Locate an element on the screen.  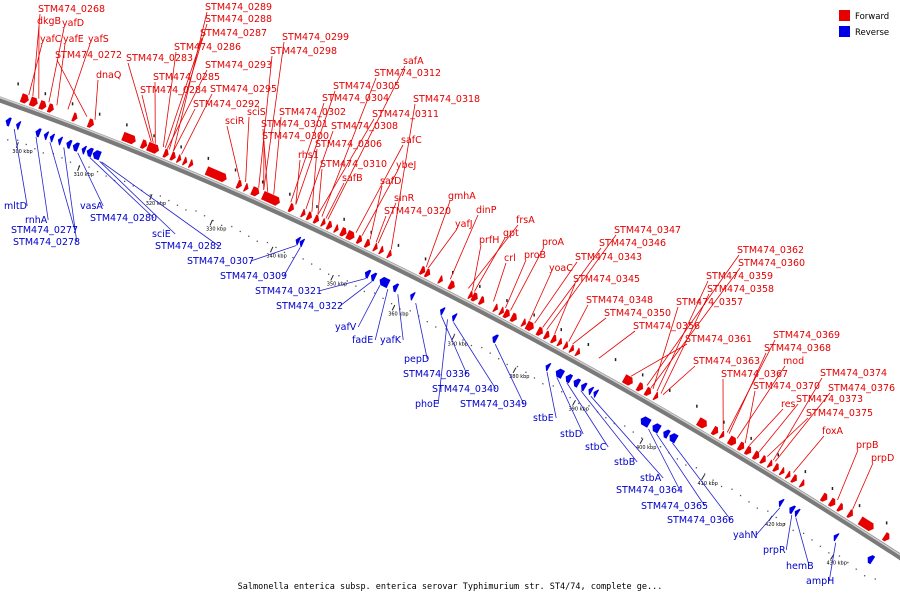
forward-gene-label: STM474_0359 is located at coordinates (739, 276).